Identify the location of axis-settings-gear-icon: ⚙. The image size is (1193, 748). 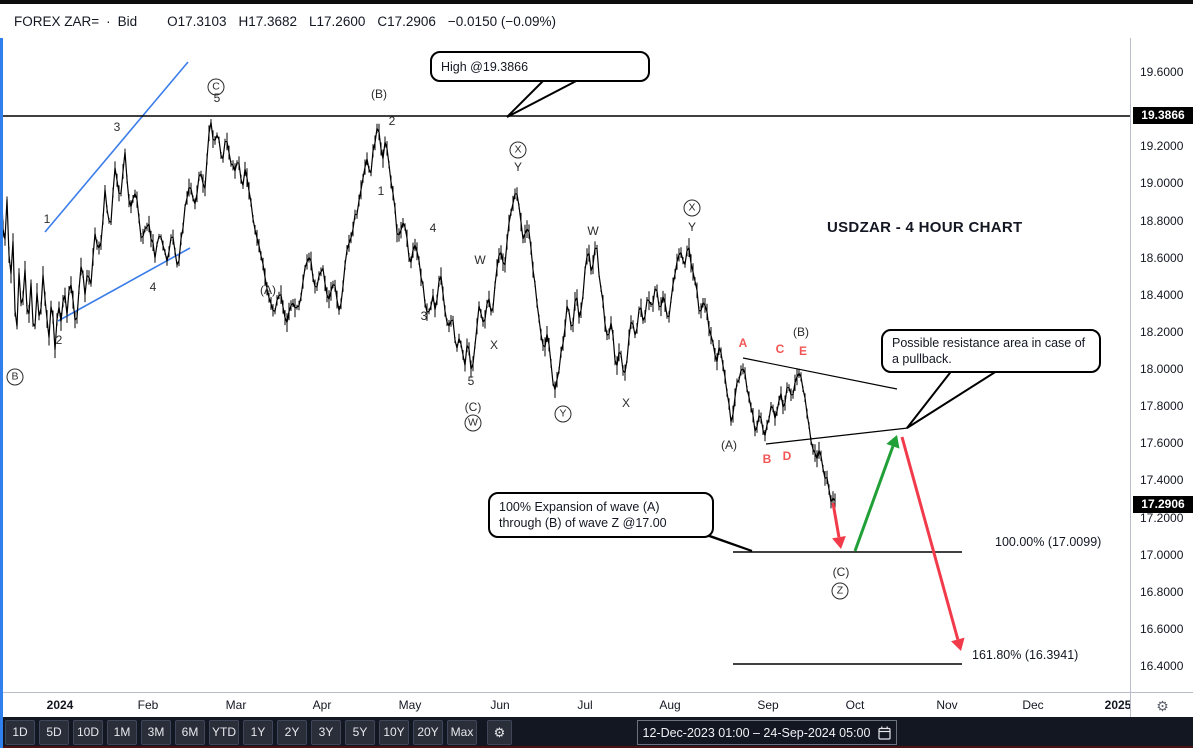
(1162, 705).